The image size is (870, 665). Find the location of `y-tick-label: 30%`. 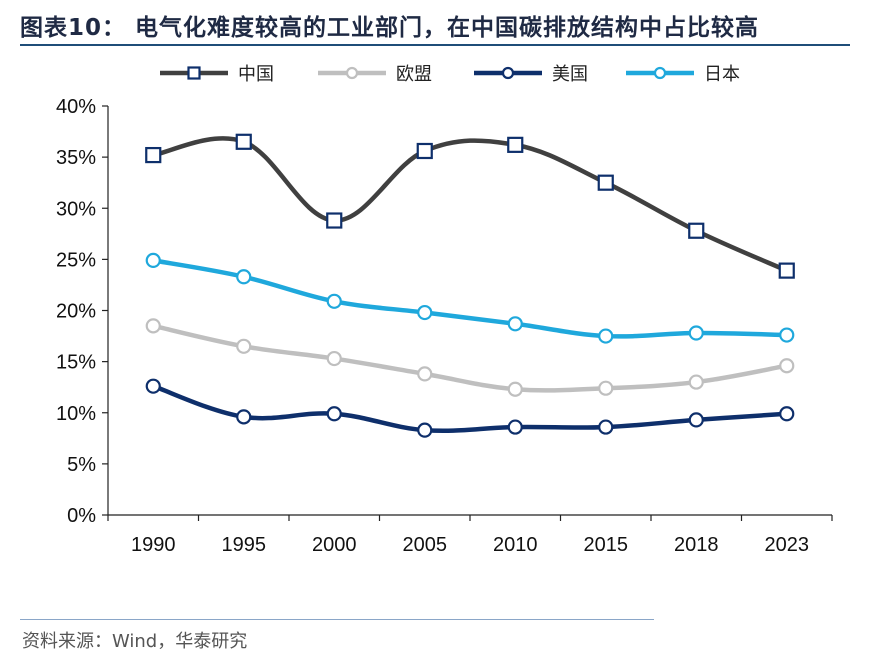

y-tick-label: 30% is located at coordinates (76, 209).